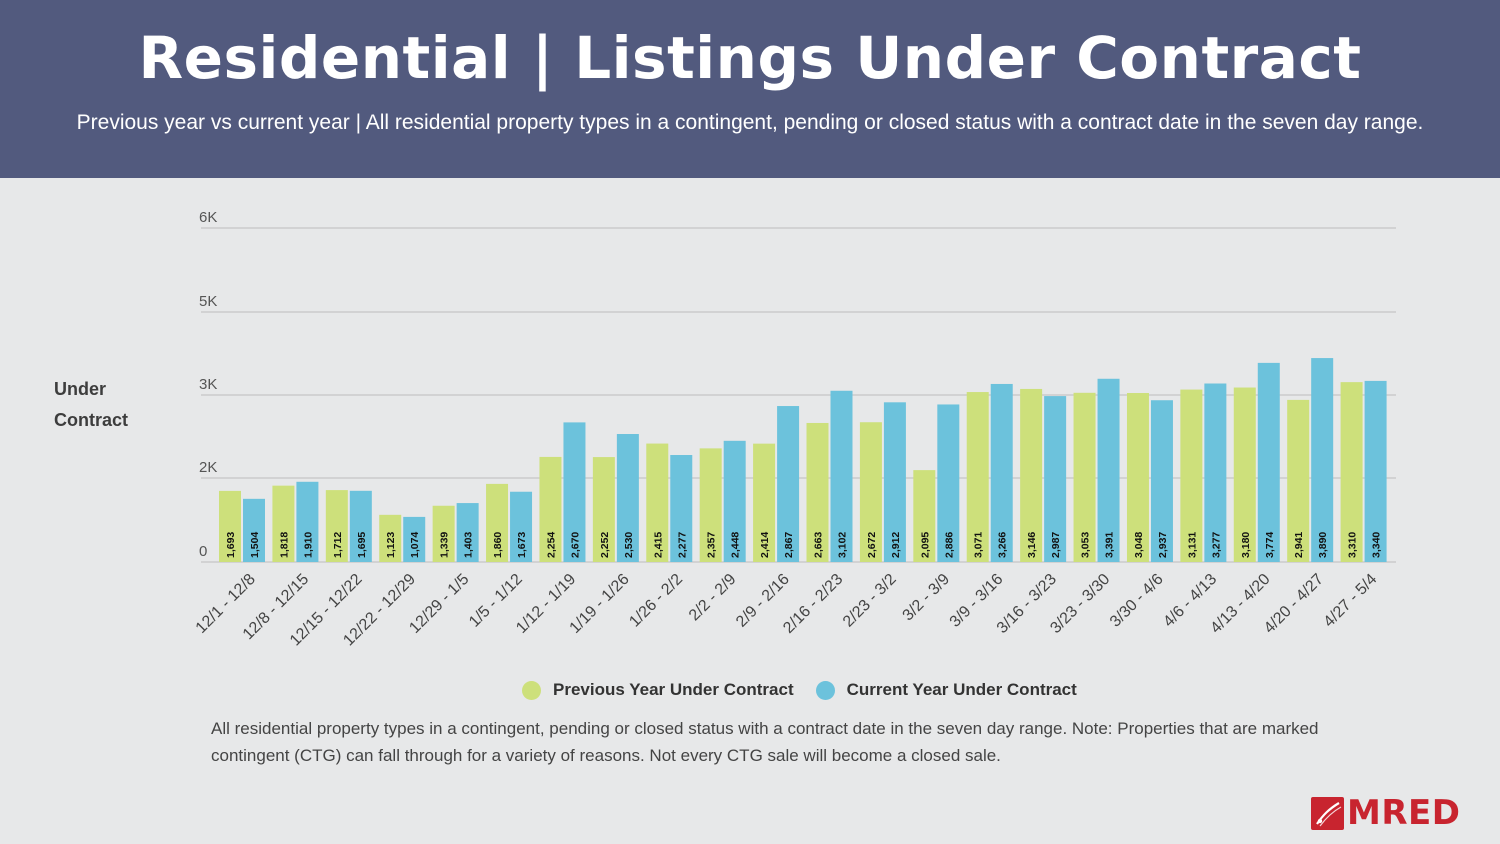  Describe the element at coordinates (1137, 601) in the screenshot. I see `x-tick-label: 3/30 - 4/6` at that location.